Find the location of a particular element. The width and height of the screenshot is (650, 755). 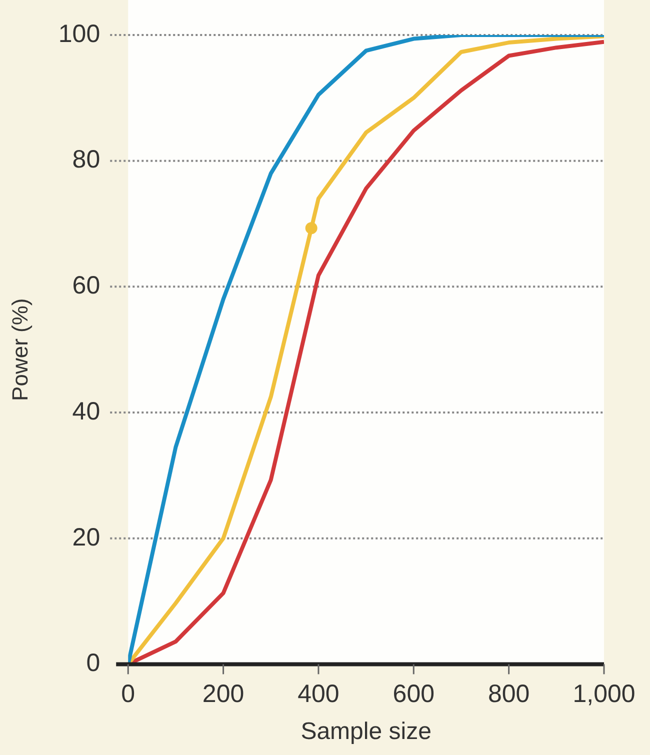

x-tick-label: 0 is located at coordinates (128, 694).